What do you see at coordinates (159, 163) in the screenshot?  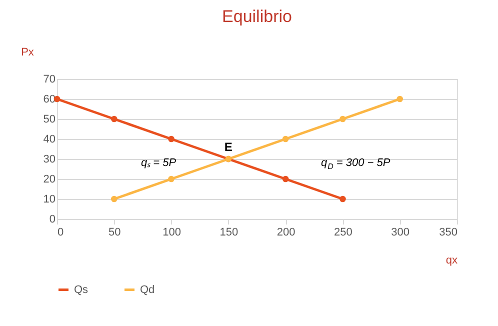 I see `annotation: qₛ = 5P` at bounding box center [159, 163].